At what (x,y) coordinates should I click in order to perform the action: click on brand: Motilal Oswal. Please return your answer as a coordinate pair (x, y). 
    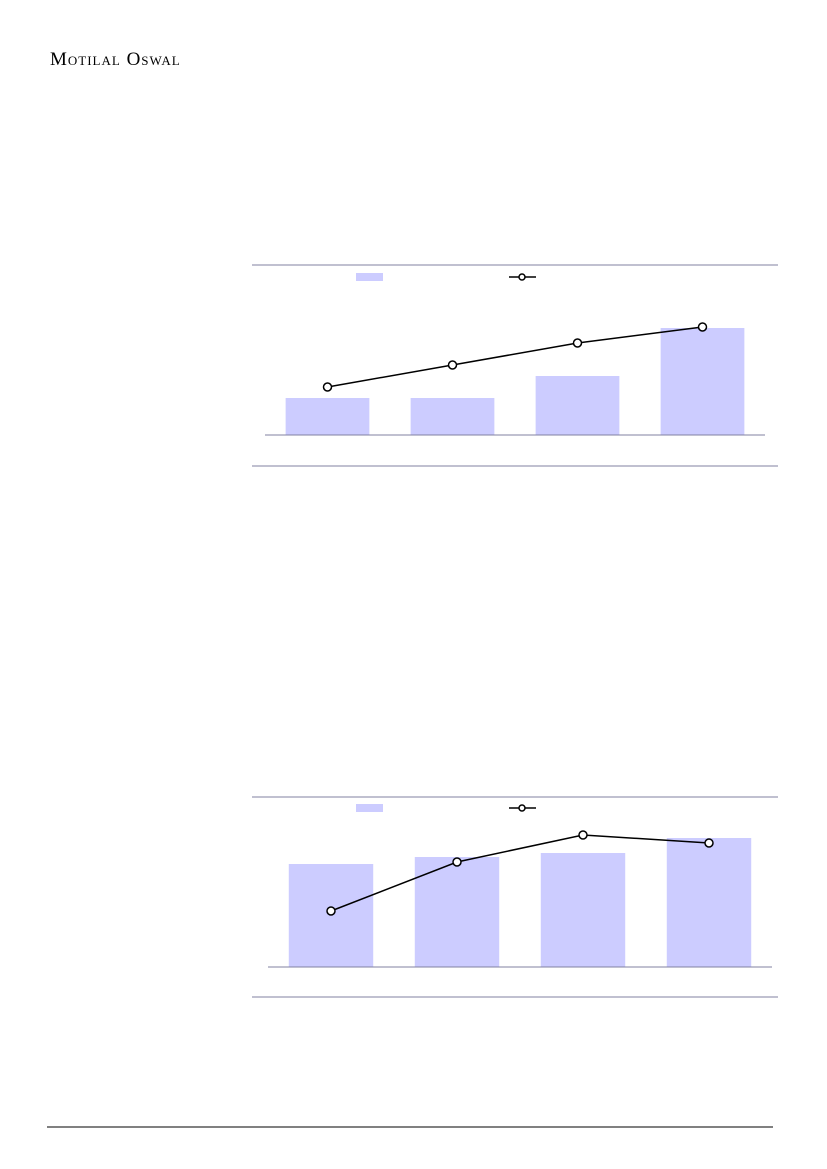
    Looking at the image, I should click on (115, 59).